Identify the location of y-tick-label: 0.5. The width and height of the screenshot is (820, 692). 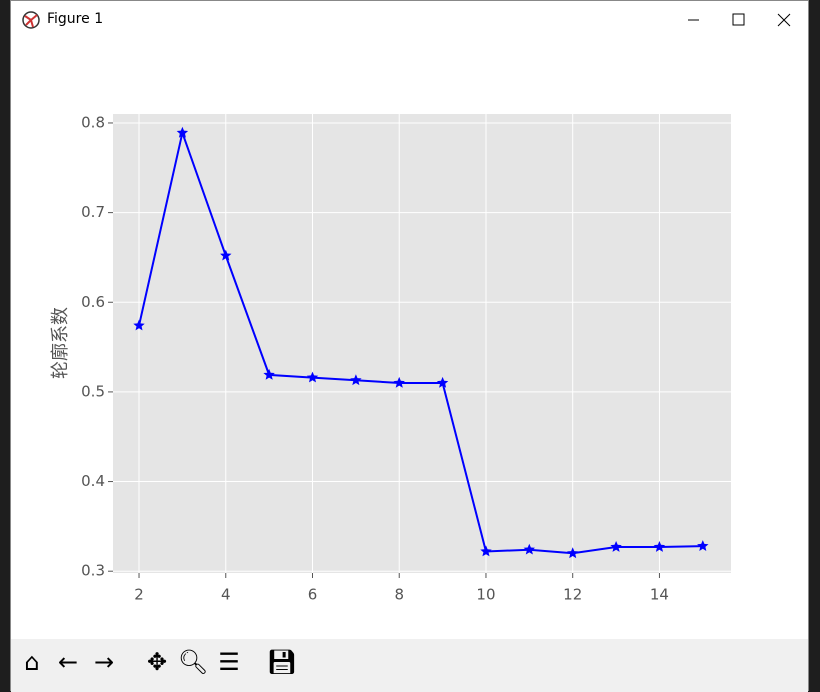
(93, 391).